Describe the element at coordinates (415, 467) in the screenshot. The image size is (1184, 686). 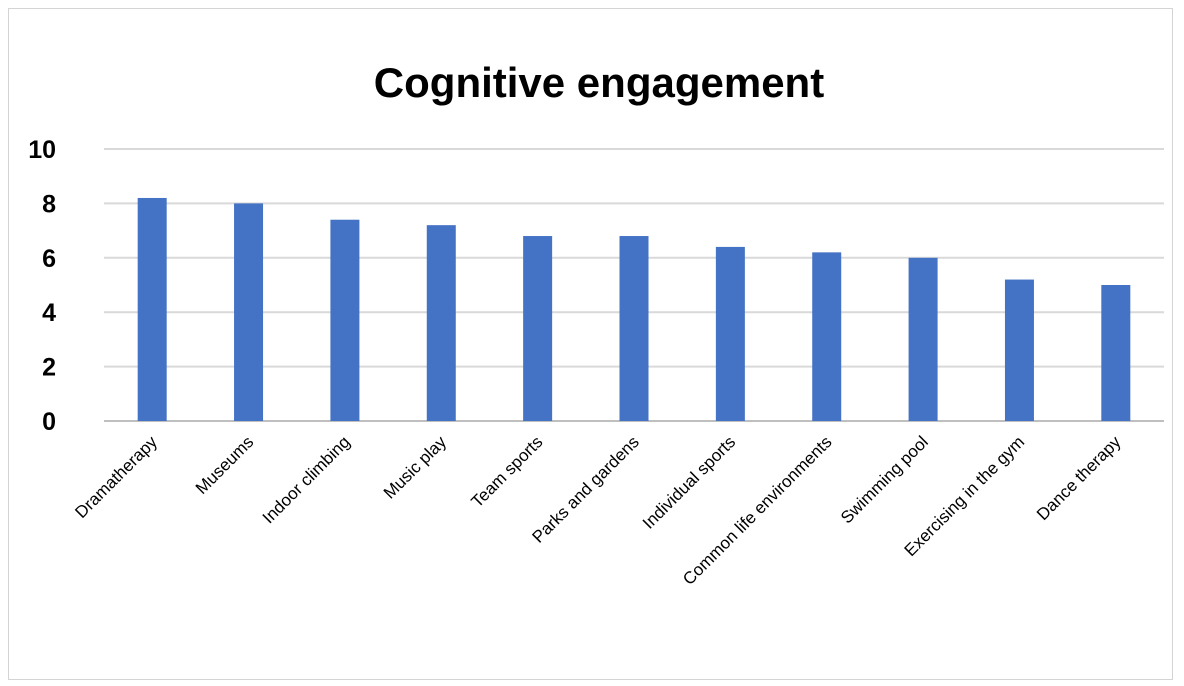
I see `x-tick-label: Music play` at that location.